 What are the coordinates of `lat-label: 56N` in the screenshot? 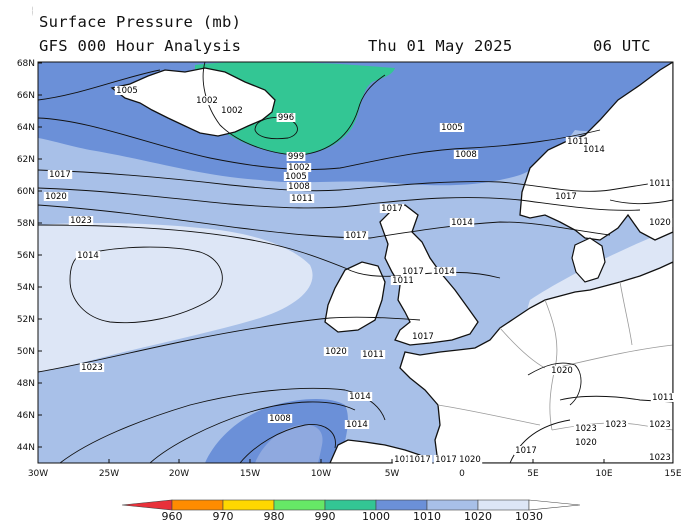 It's located at (26, 256).